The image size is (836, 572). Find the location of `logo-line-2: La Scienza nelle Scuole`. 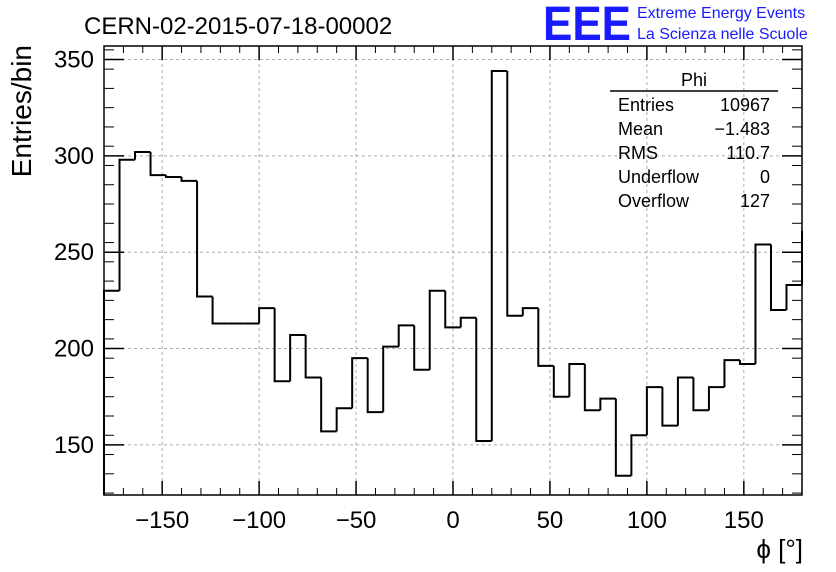

logo-line-2: La Scienza nelle Scuole is located at coordinates (722, 34).